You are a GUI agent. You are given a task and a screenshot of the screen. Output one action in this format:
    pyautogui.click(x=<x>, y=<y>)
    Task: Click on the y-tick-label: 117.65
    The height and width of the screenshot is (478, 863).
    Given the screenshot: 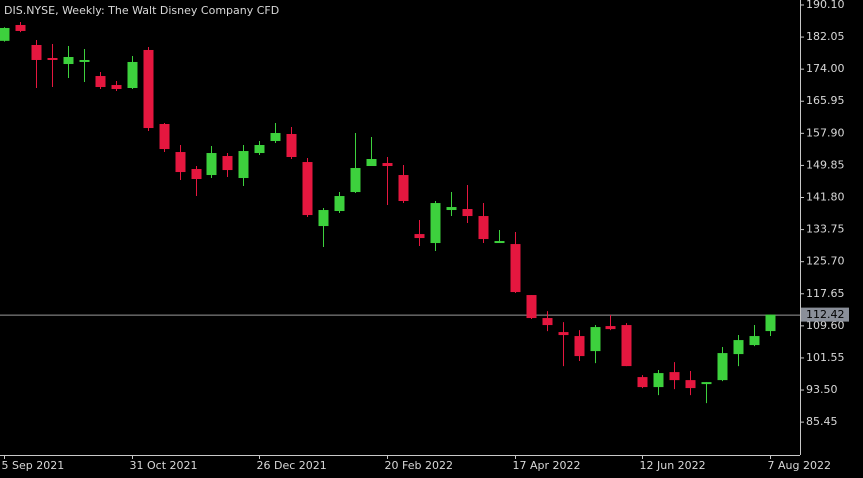 What is the action you would take?
    pyautogui.click(x=825, y=293)
    